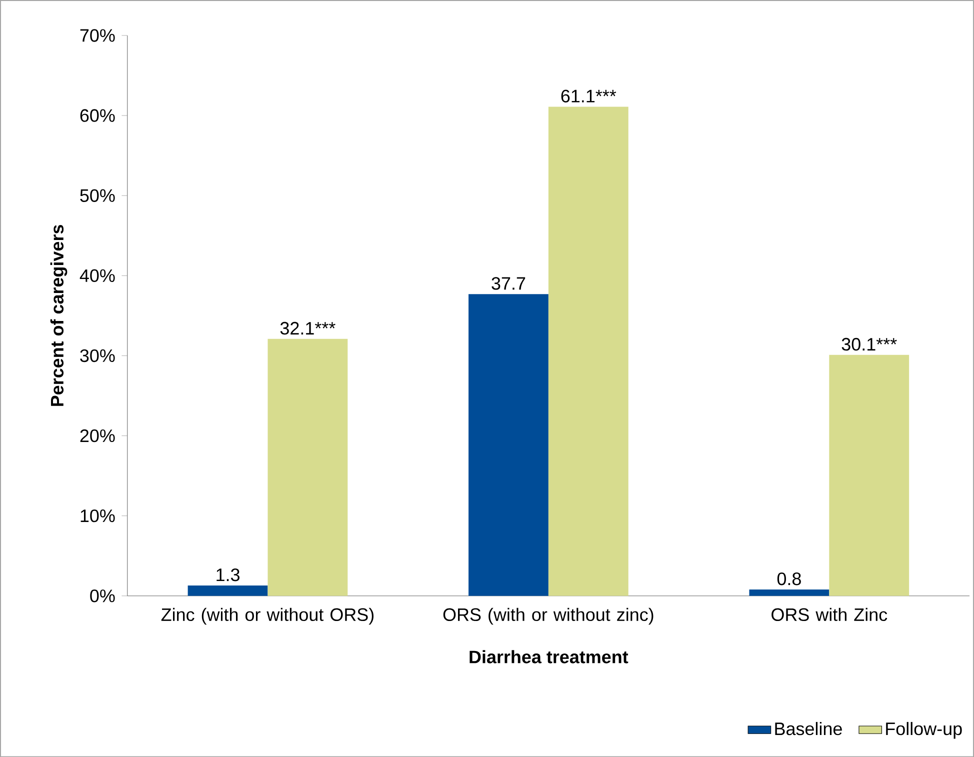  Describe the element at coordinates (97, 115) in the screenshot. I see `y-tick-label: 60%` at that location.